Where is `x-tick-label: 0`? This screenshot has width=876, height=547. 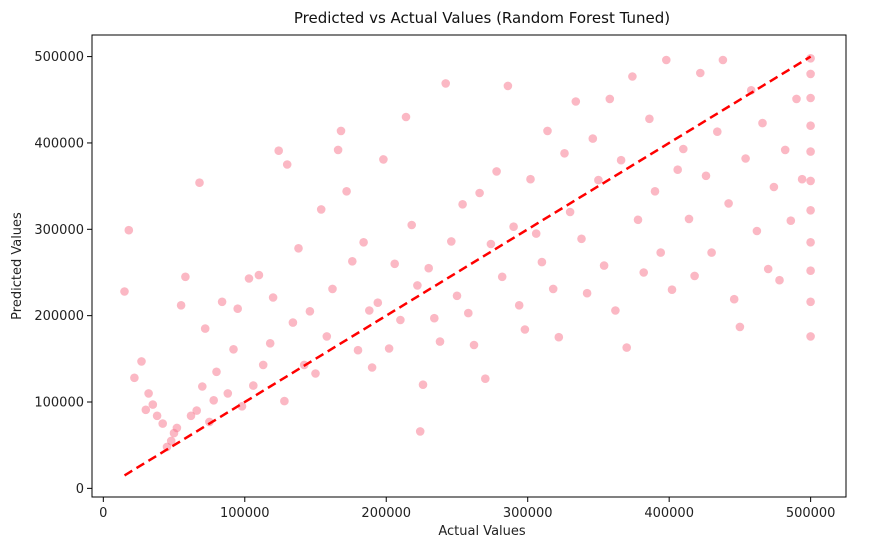 x-tick-label: 0 is located at coordinates (103, 513).